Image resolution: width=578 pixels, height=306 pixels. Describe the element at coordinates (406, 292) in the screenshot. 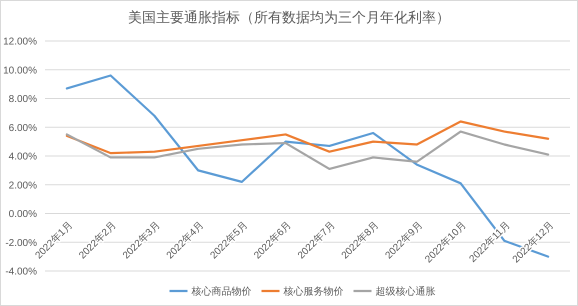

I see `legend-label: 超级核心通胀` at that location.